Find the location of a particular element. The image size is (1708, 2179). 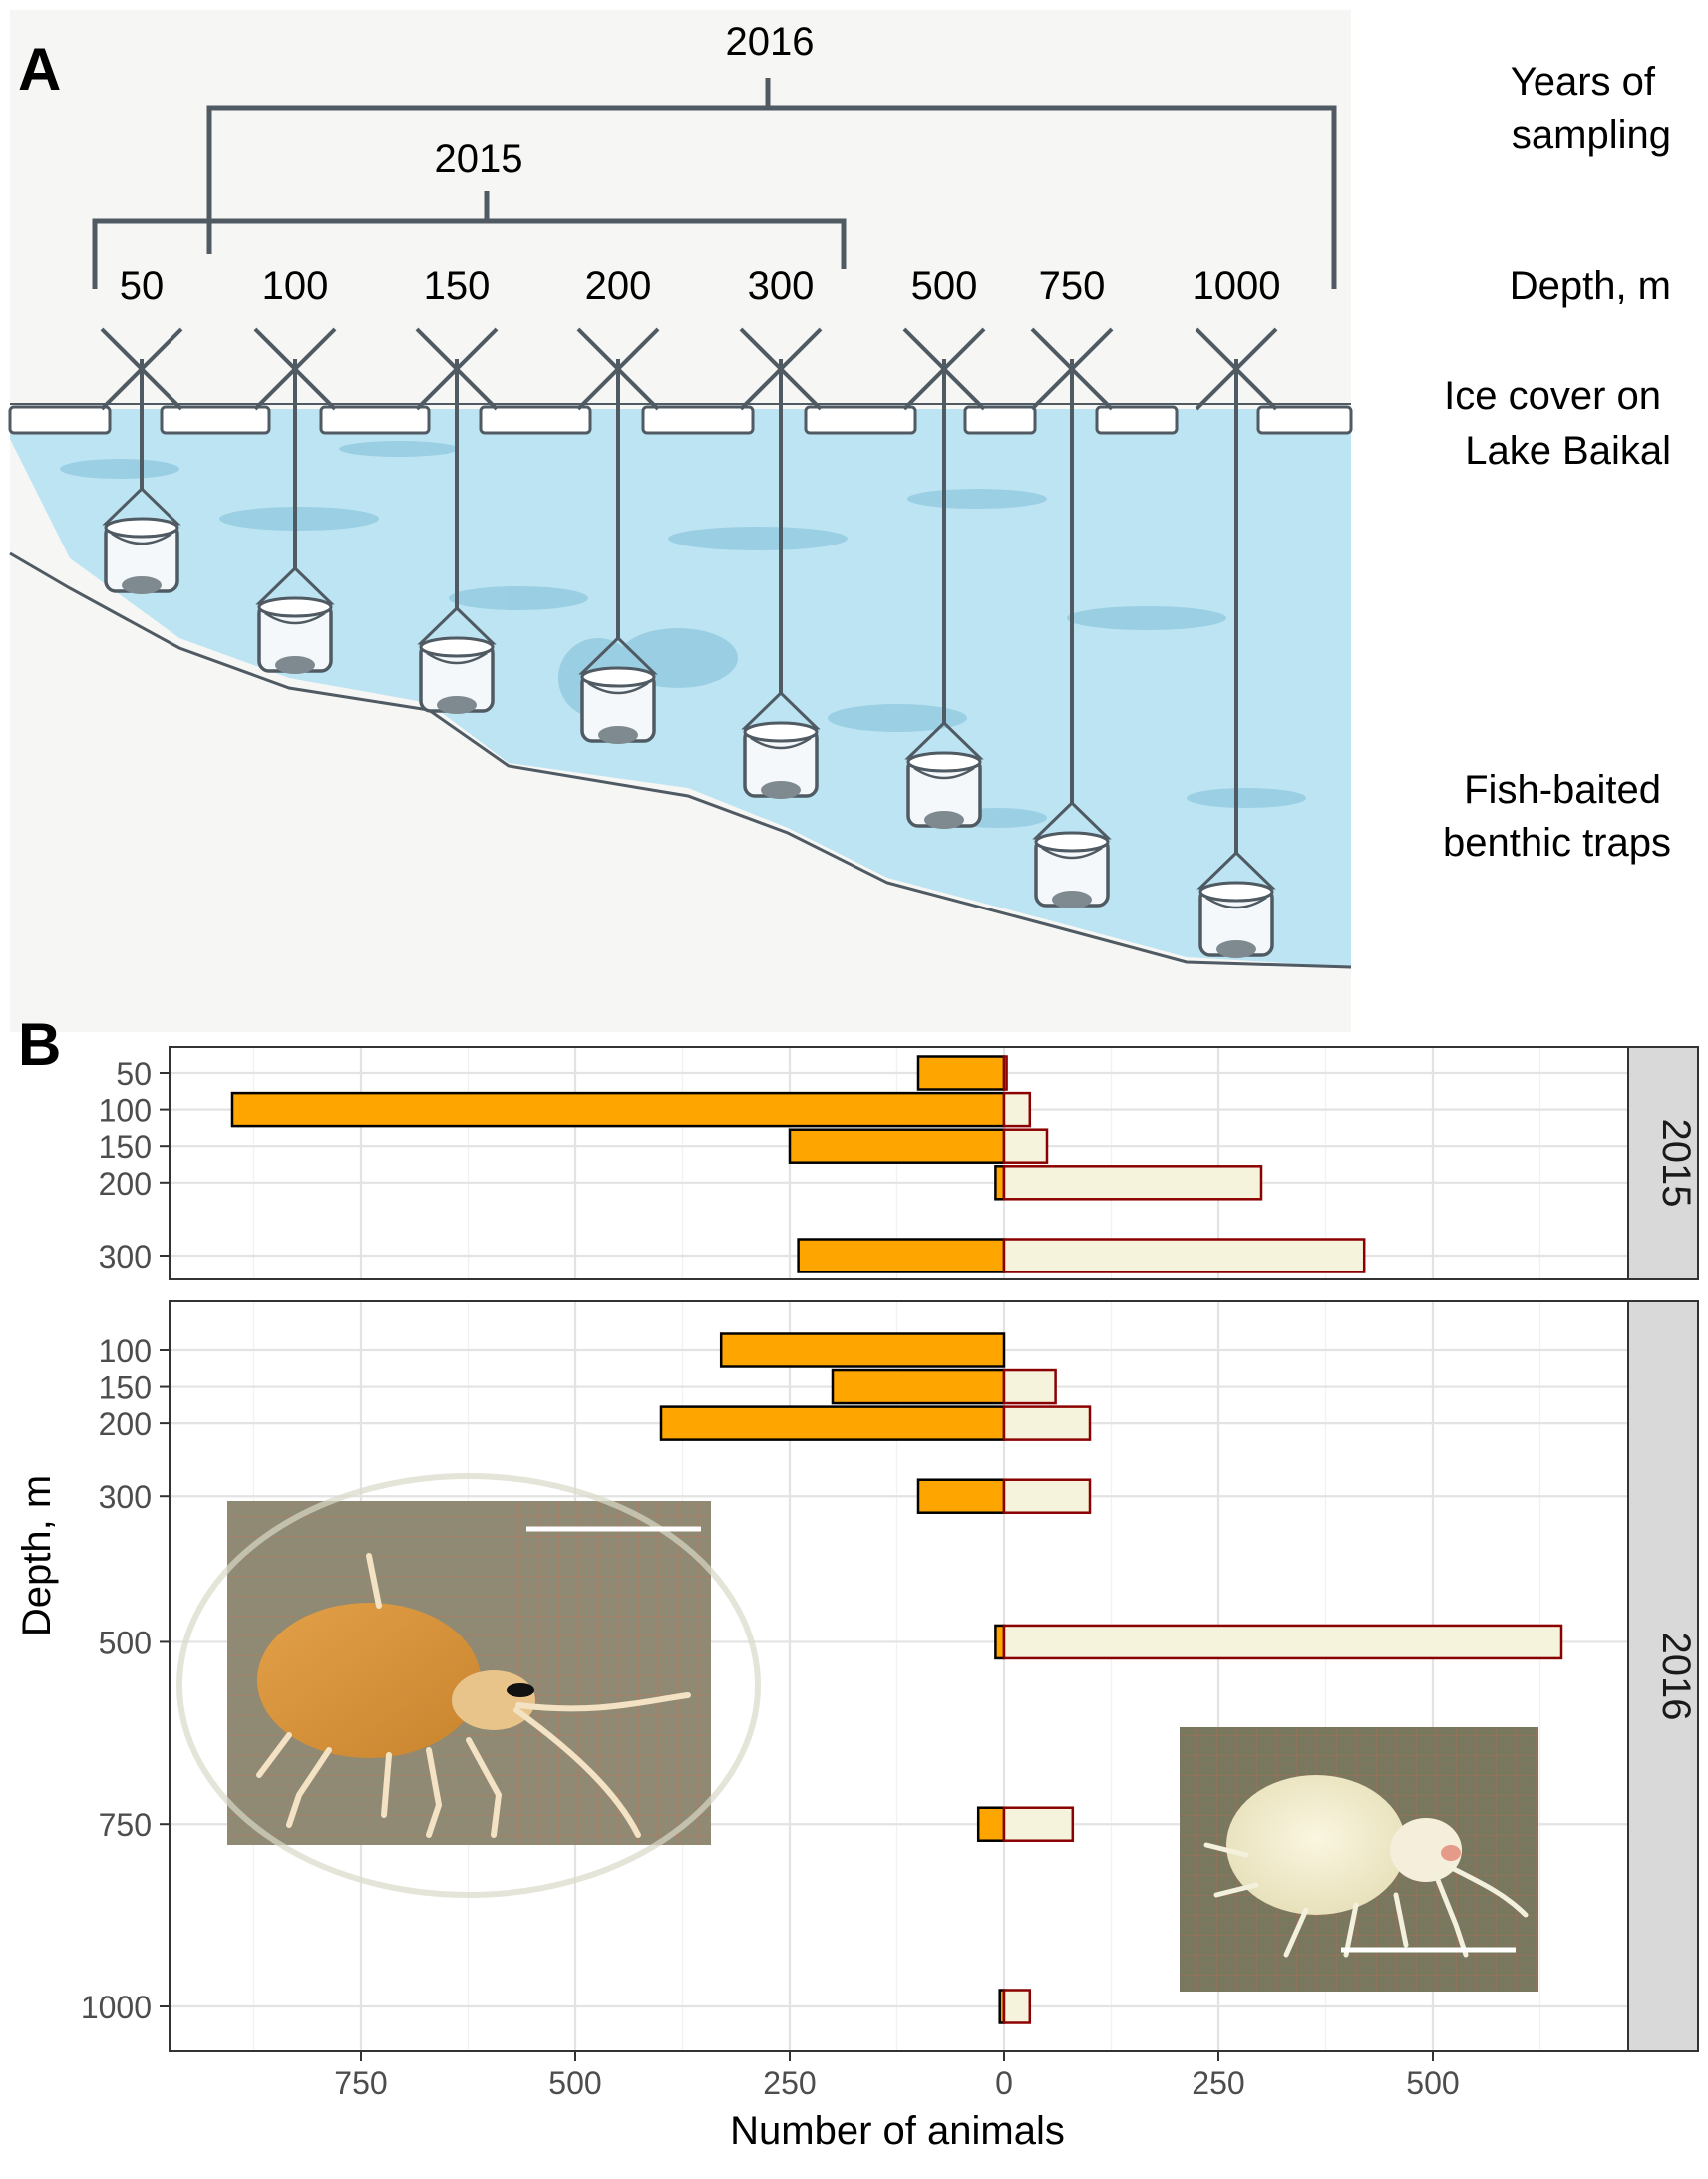

amphipod-orange-body is located at coordinates (369, 1680).